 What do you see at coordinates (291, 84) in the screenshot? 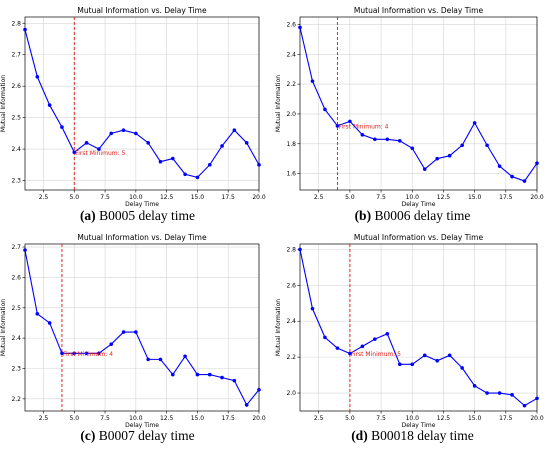
I see `y-tick-label-b: 2.2` at bounding box center [291, 84].